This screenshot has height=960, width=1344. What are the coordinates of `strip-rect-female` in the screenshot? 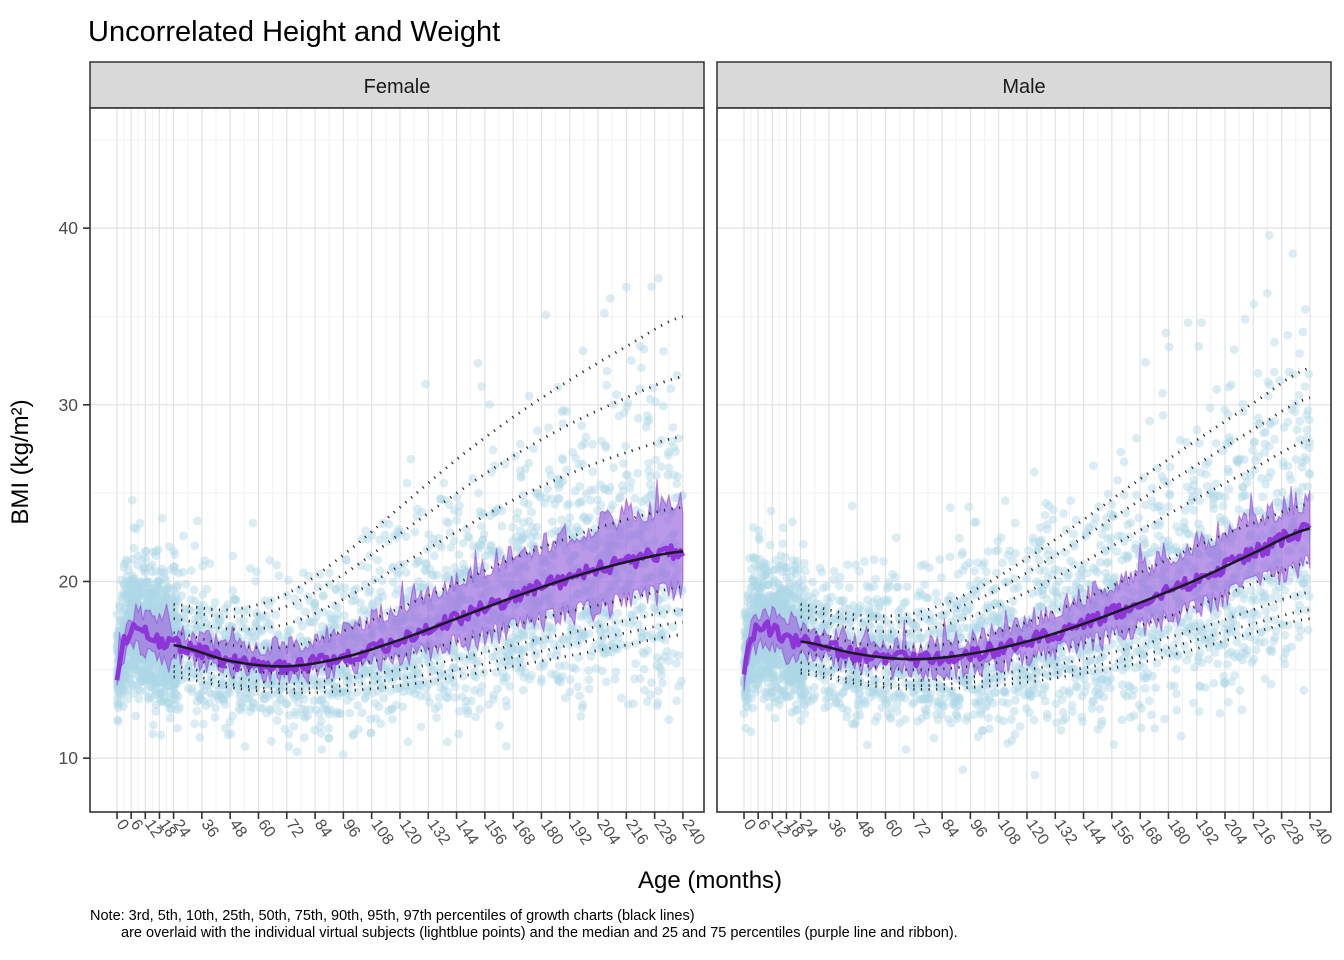 It's located at (397, 85).